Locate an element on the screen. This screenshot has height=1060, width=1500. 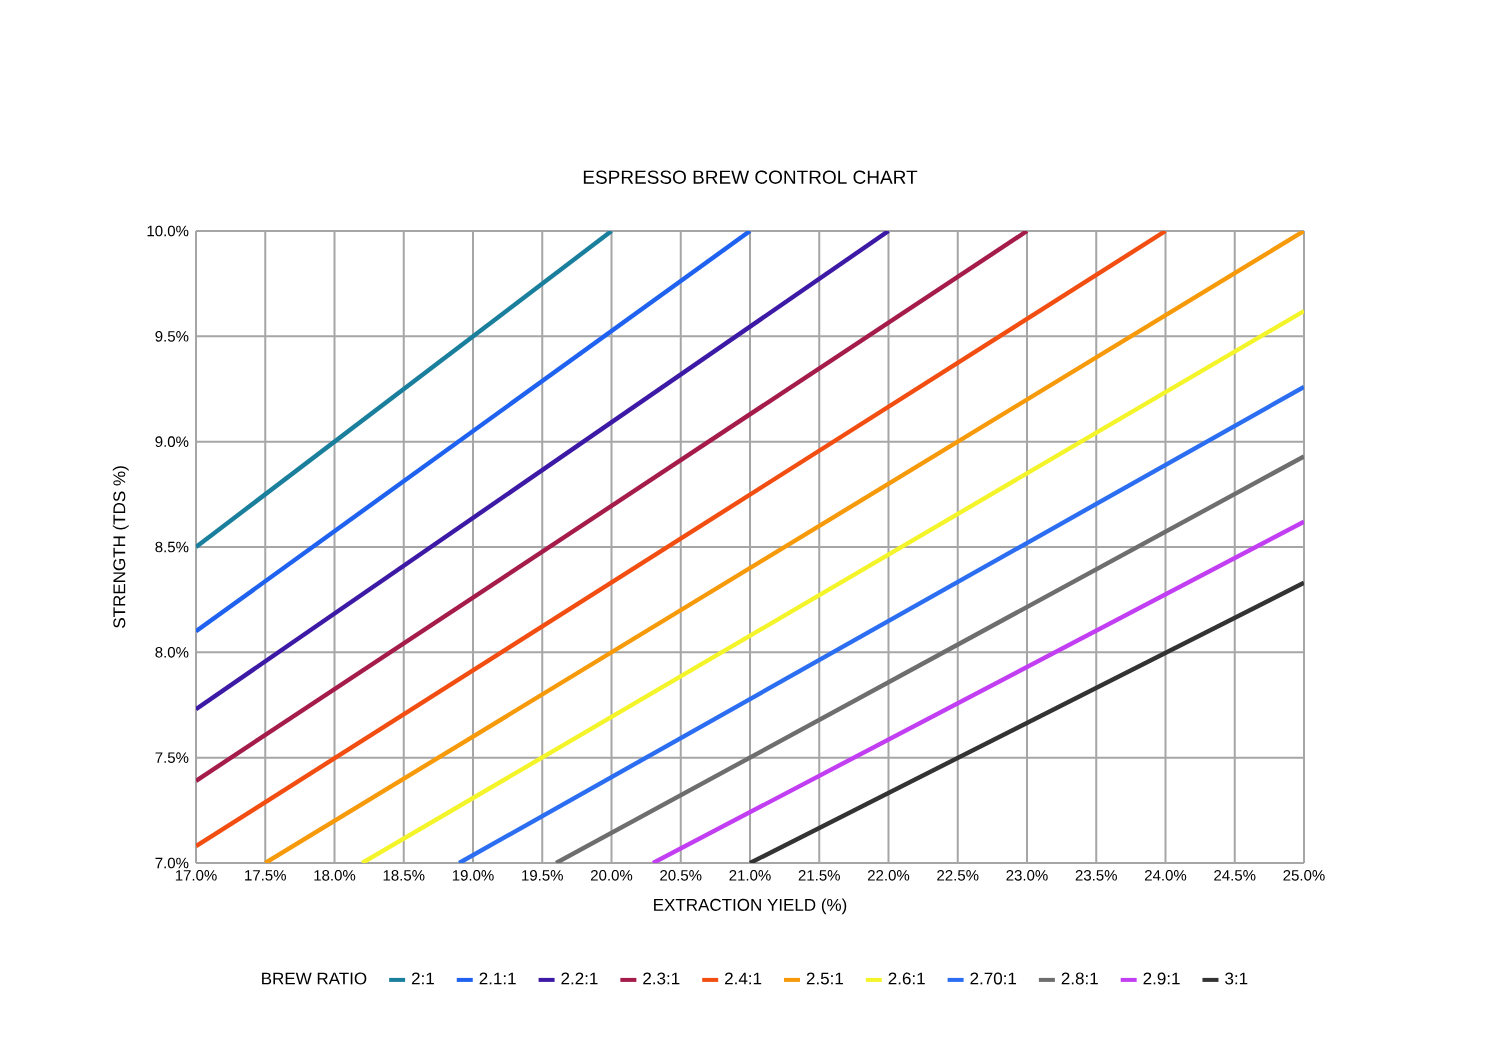
y-axis-title: STRENGTH (TDS %) is located at coordinates (120, 547).